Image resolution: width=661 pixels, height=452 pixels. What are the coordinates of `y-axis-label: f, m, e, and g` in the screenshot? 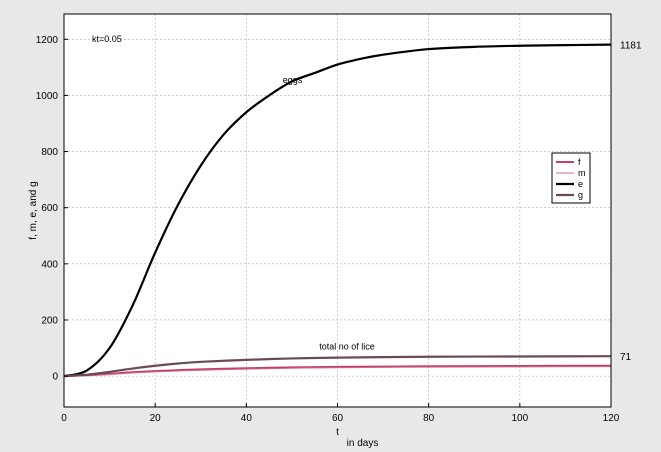 It's located at (33, 210).